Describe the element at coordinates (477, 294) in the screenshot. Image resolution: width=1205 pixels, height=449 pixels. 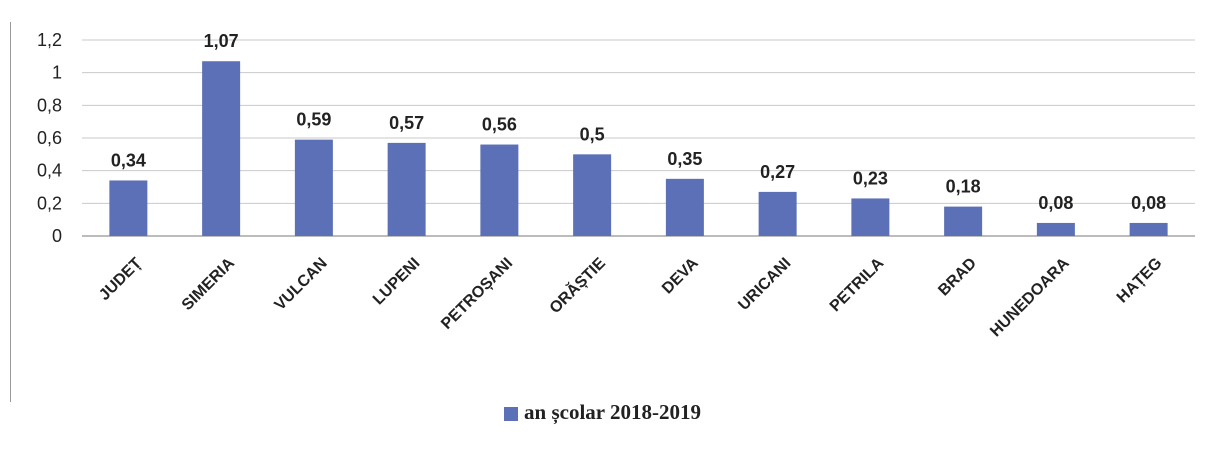
I see `category-label: PETROȘANI` at that location.